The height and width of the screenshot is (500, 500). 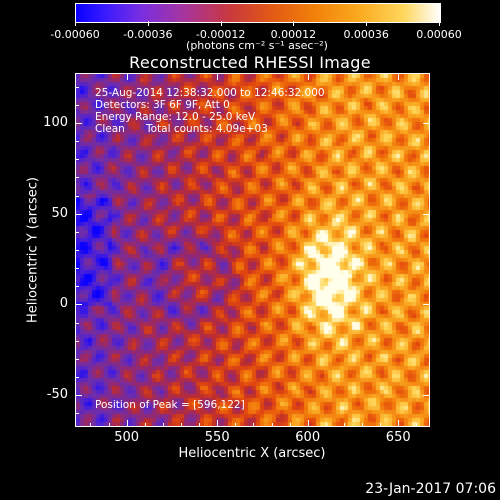 I want to click on annotation-detectors: Detectors: 3F 6F 9F, Att 0, so click(x=162, y=105).